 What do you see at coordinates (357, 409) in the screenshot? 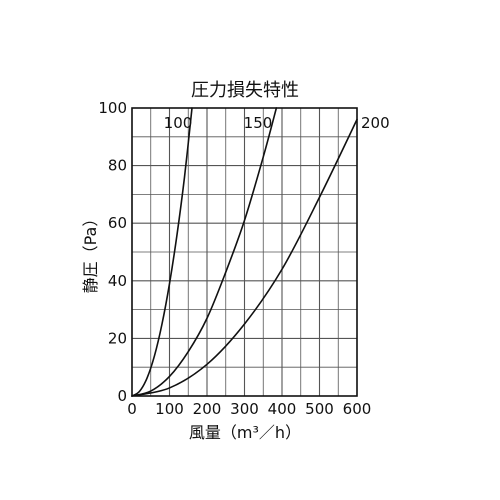
I see `x-tick-label: 600` at bounding box center [357, 409].